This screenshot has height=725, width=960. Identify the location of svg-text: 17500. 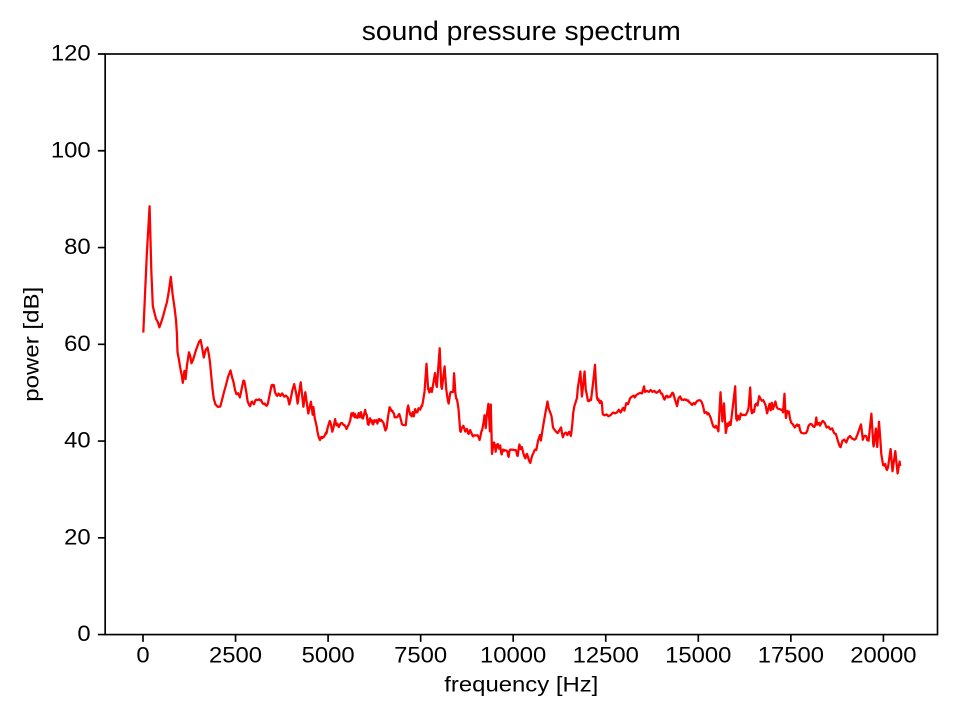
(791, 654).